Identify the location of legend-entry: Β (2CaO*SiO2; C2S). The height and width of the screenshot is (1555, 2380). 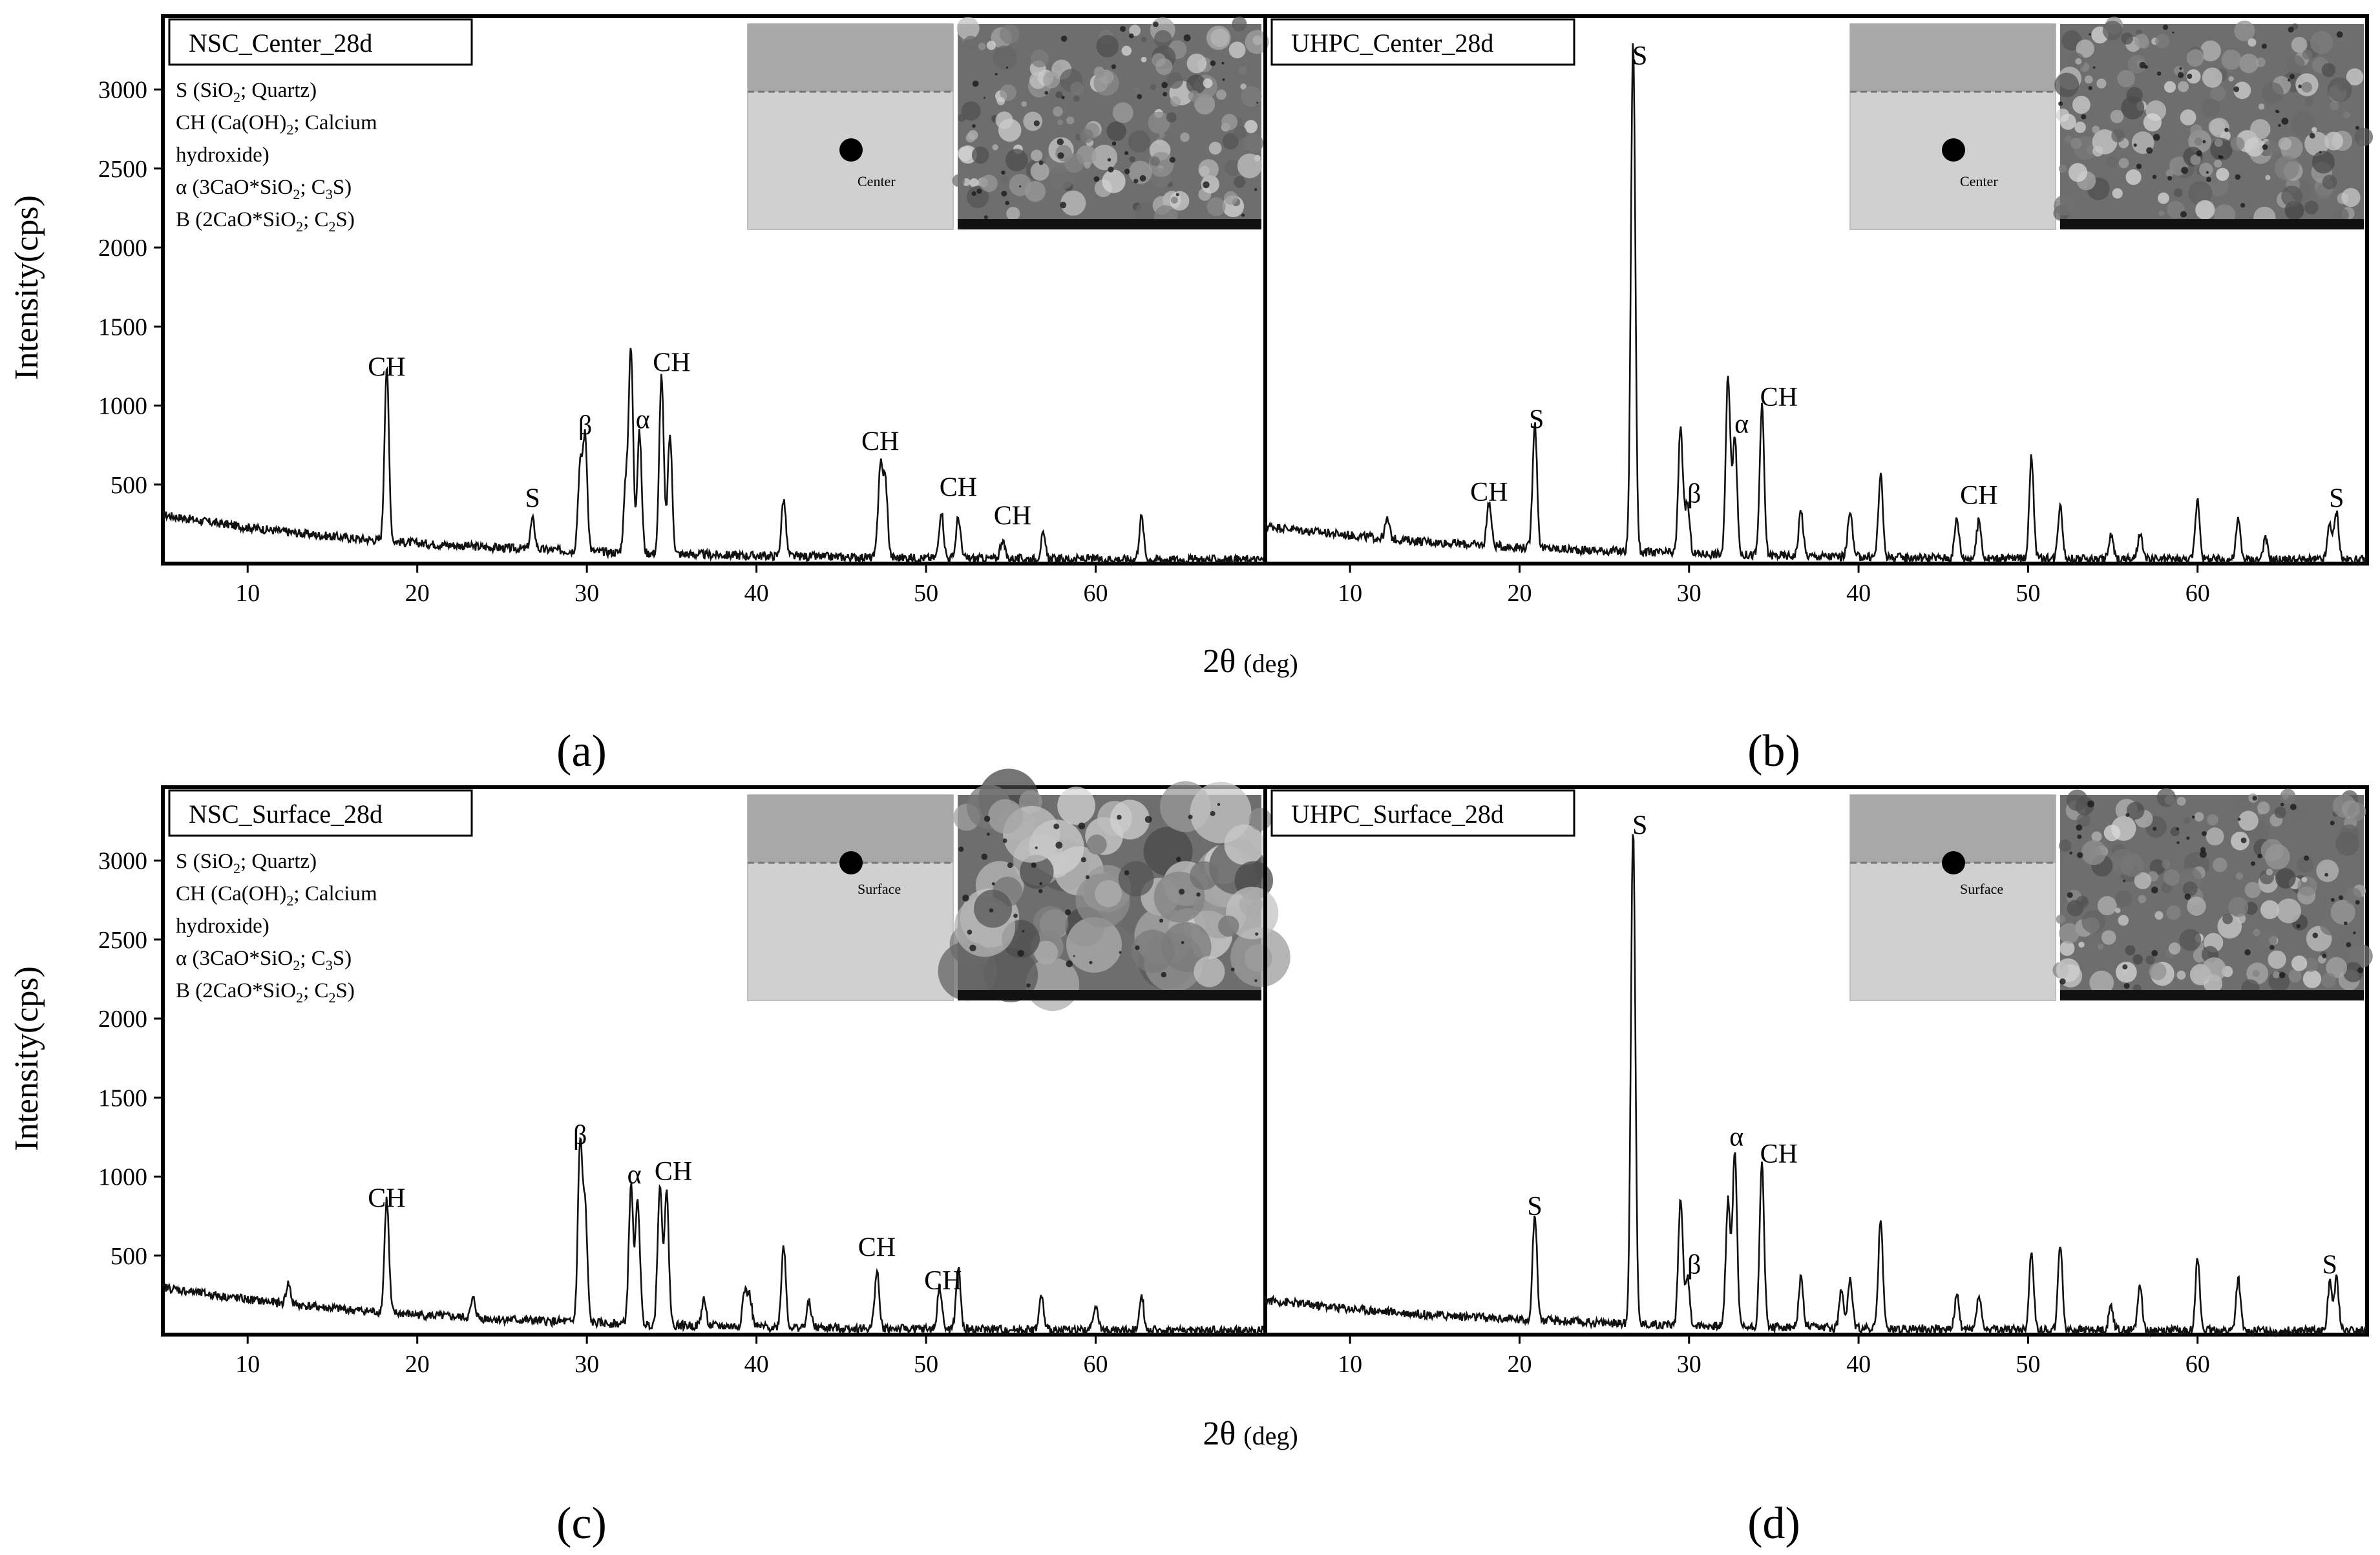
(266, 221).